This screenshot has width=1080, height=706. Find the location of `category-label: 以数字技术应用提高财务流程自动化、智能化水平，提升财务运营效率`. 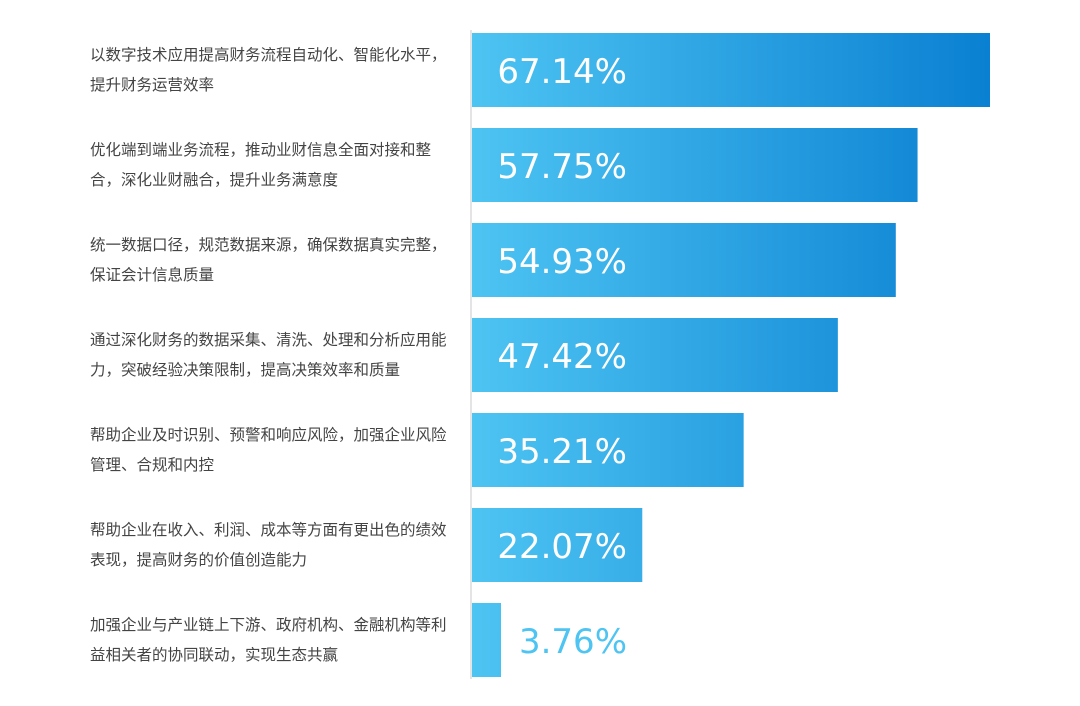

category-label: 以数字技术应用提高财务流程自动化、智能化水平，提升财务运营效率 is located at coordinates (268, 70).